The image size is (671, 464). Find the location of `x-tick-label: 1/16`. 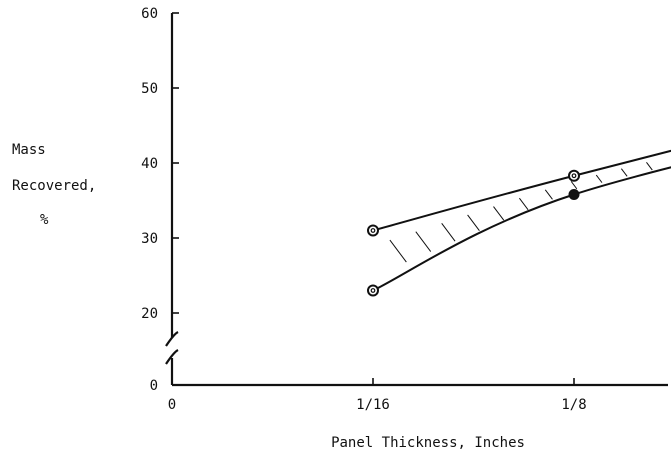

x-tick-label: 1/16 is located at coordinates (373, 405).